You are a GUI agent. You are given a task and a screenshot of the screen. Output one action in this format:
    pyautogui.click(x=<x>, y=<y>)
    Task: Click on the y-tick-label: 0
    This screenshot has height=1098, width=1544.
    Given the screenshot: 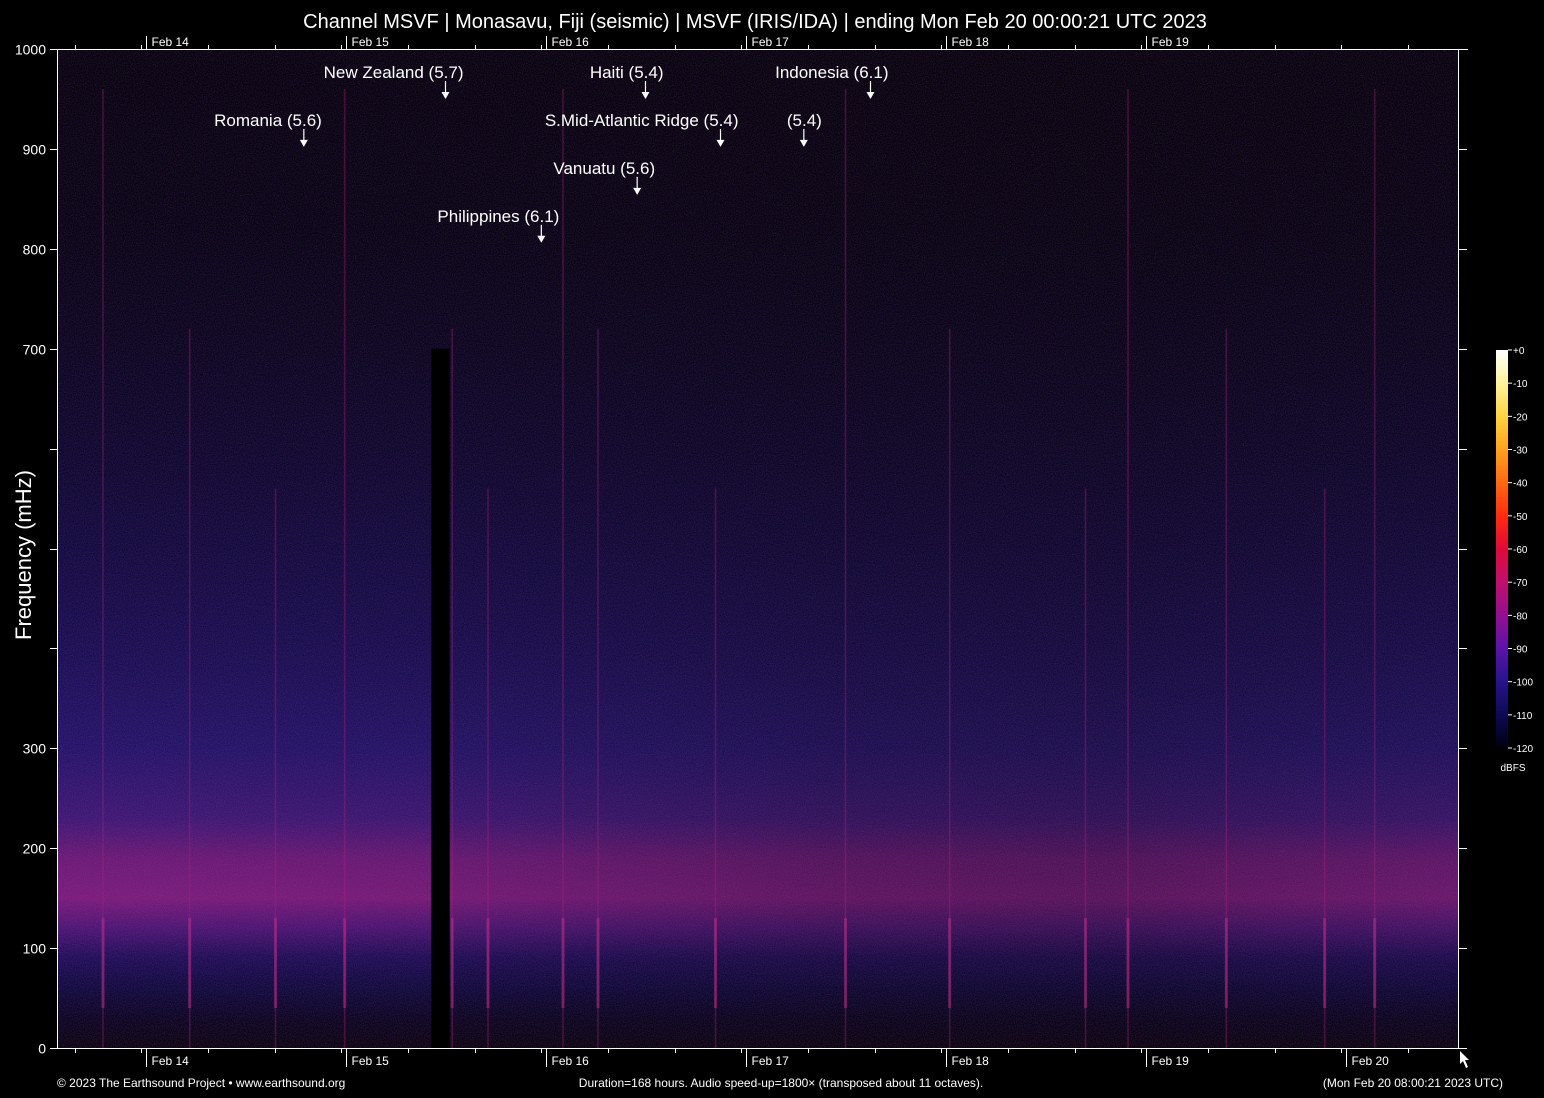 What is the action you would take?
    pyautogui.click(x=42, y=1049)
    